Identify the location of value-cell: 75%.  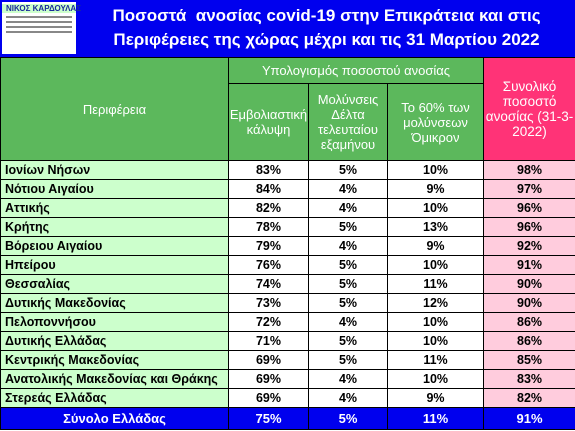
(268, 418).